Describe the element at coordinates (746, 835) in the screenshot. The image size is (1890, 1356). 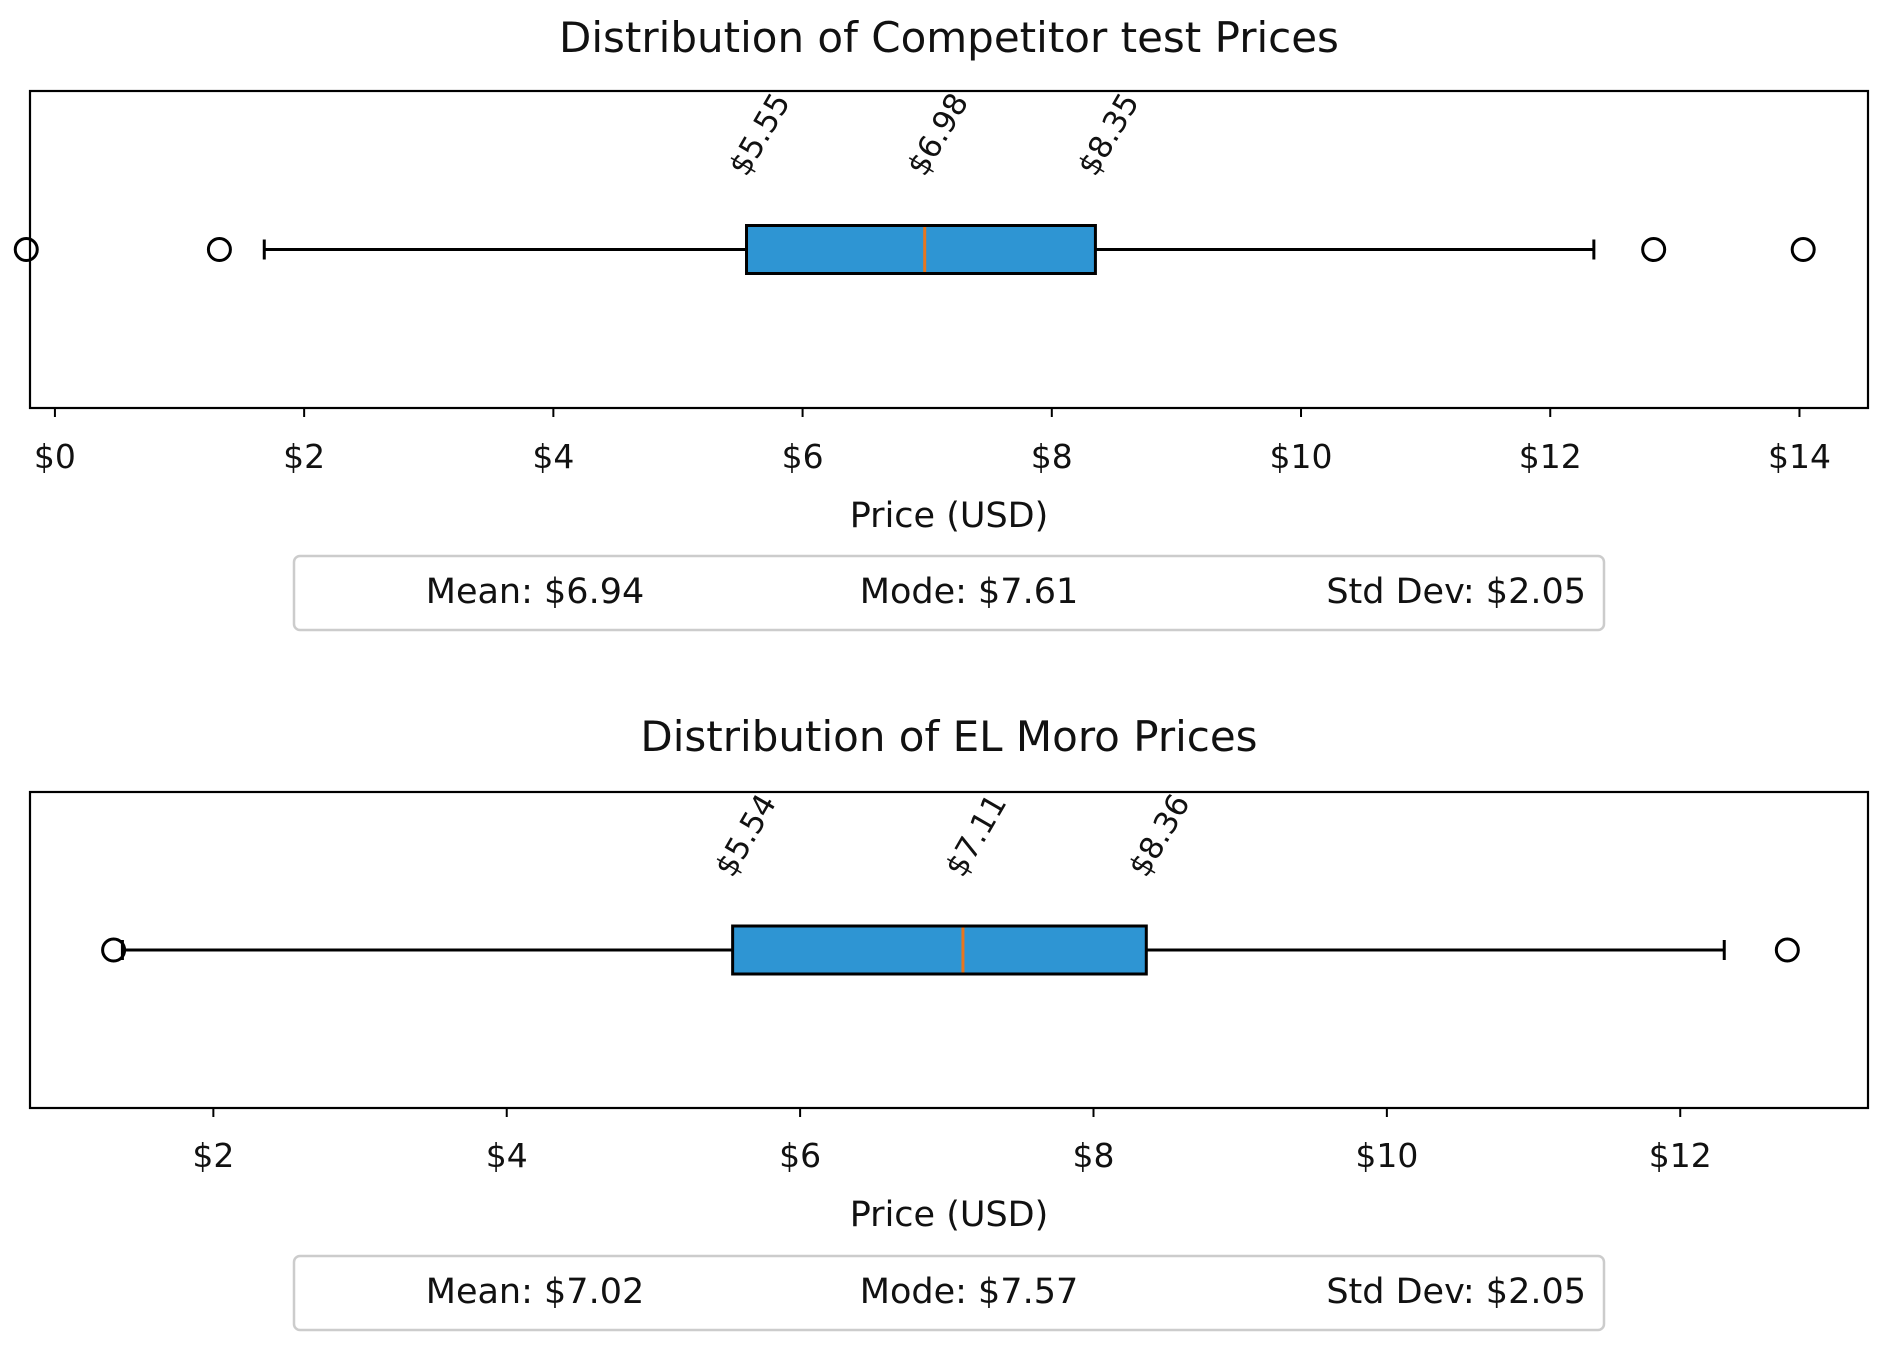
I see `quartile-label: $5.54` at that location.